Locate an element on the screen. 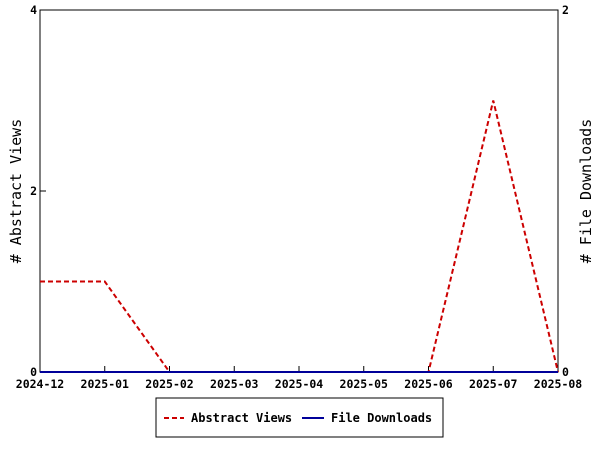  left-axis-title: # Abstract Views is located at coordinates (16, 191).